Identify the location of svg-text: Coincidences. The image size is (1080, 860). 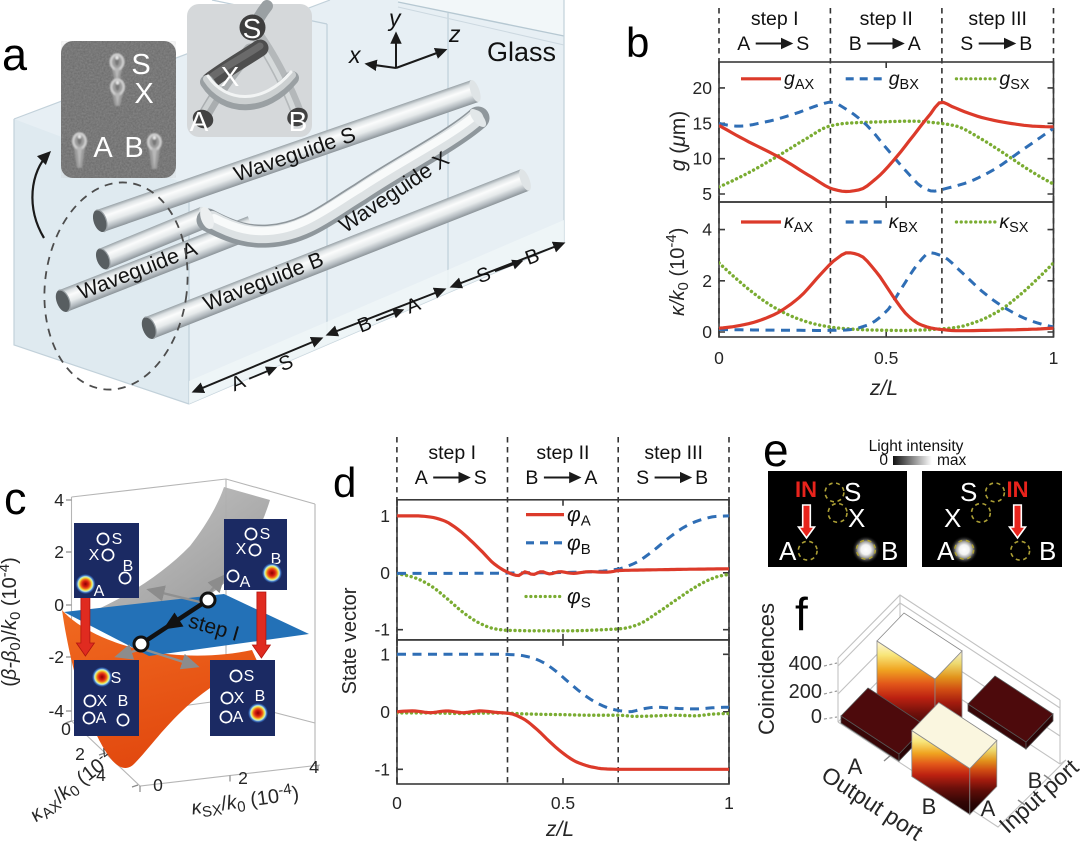
(766, 669).